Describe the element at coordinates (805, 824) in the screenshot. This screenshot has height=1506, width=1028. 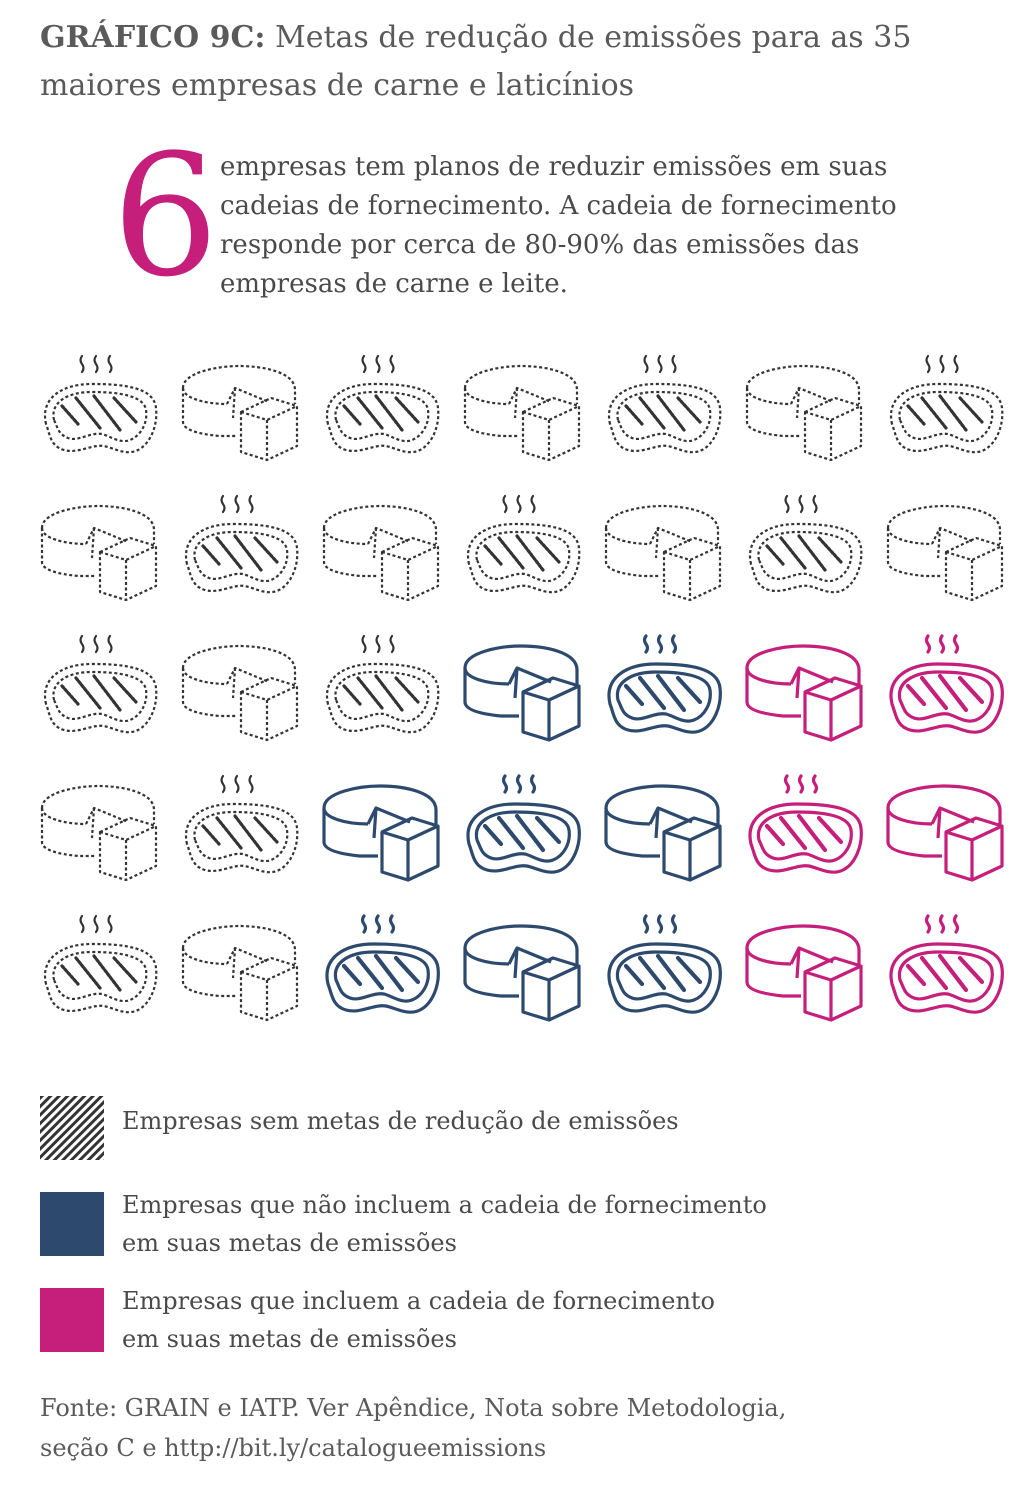
I see `pictogram-icon-steak-pink` at that location.